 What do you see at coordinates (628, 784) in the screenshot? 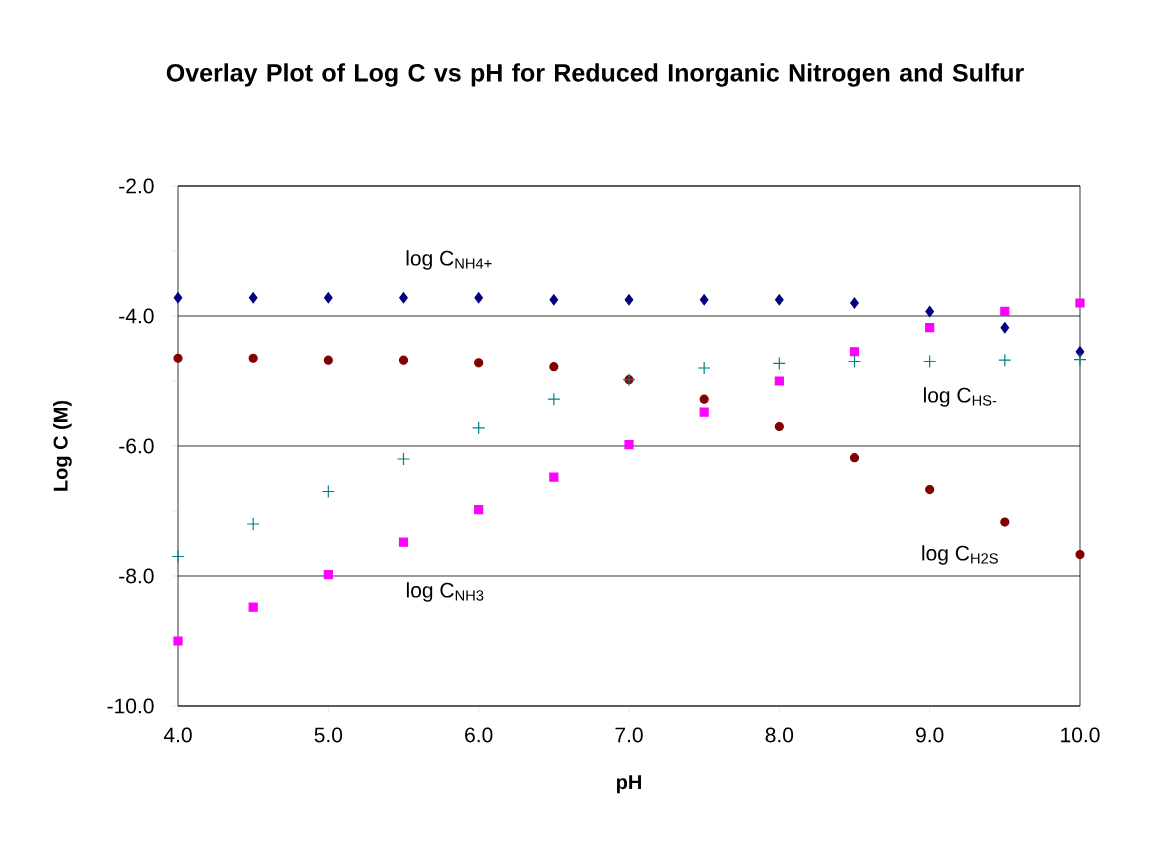
I see `x-axis-title: pH` at bounding box center [628, 784].